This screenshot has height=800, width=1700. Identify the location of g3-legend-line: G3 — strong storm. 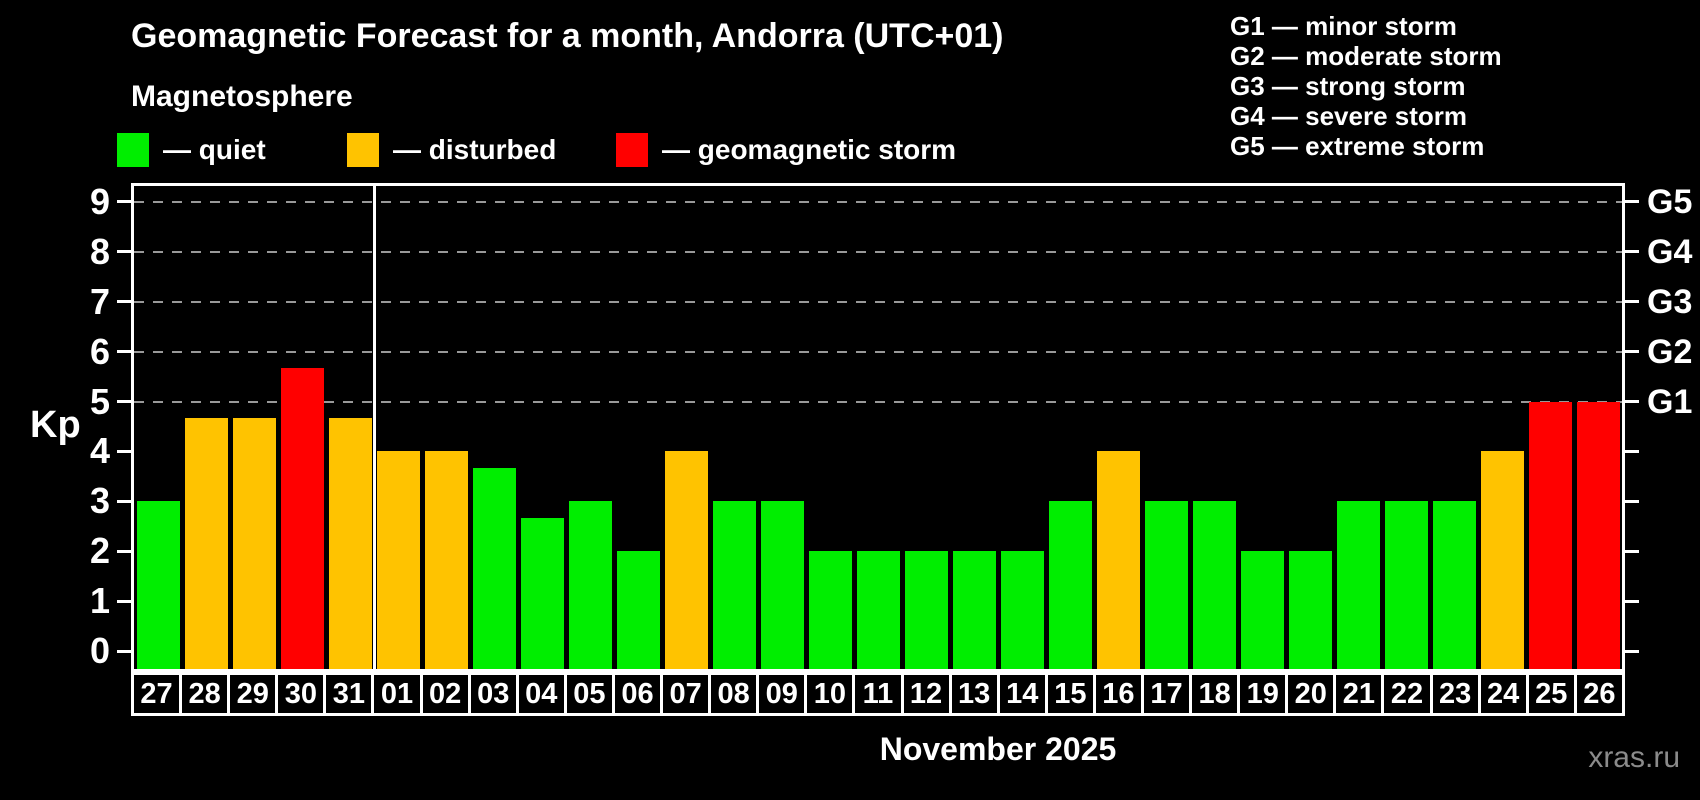
(1348, 86).